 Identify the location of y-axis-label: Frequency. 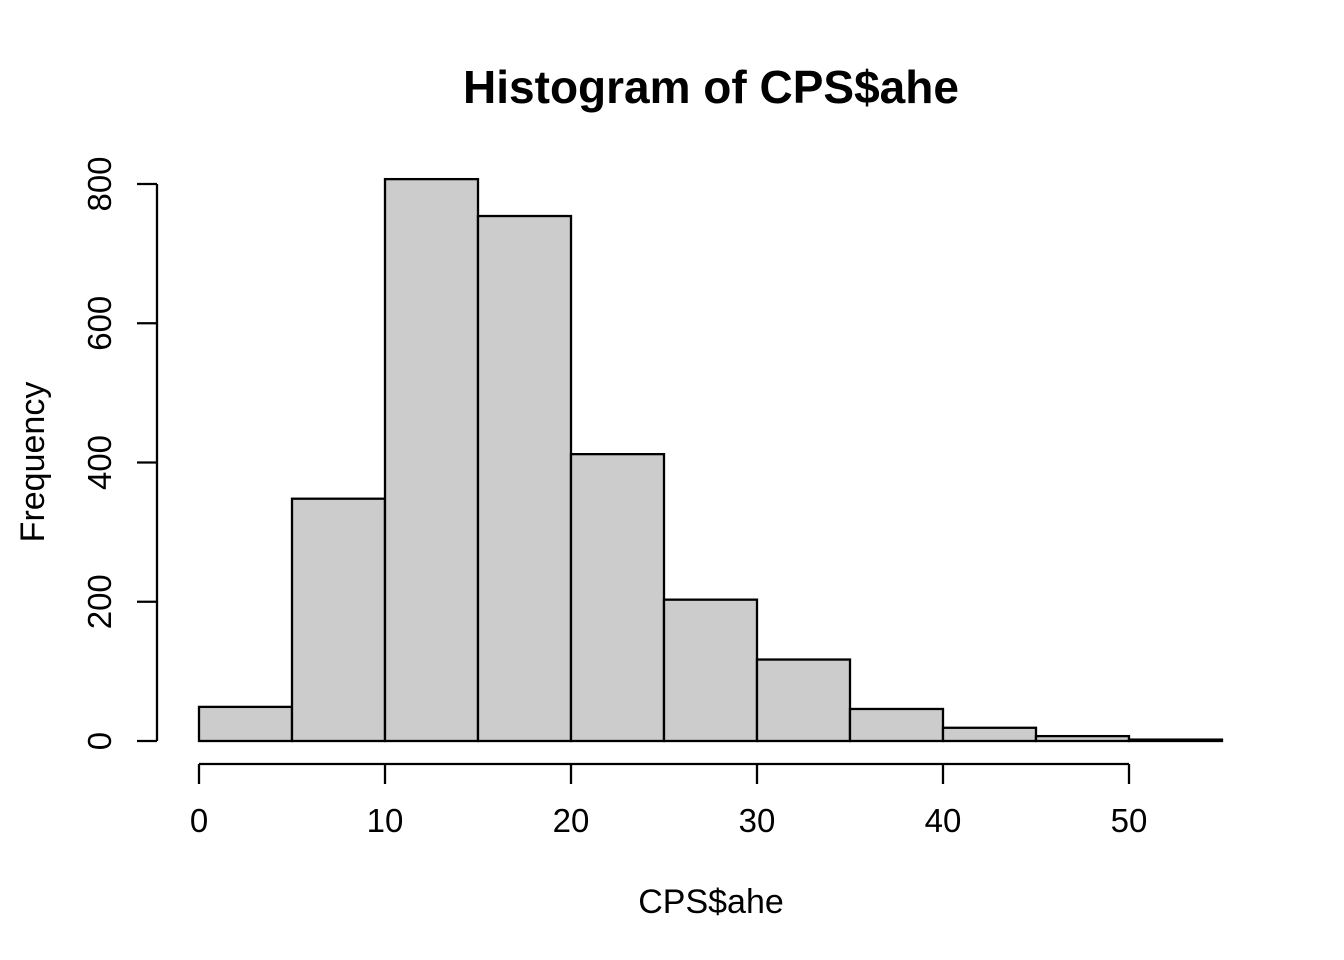
(33, 462).